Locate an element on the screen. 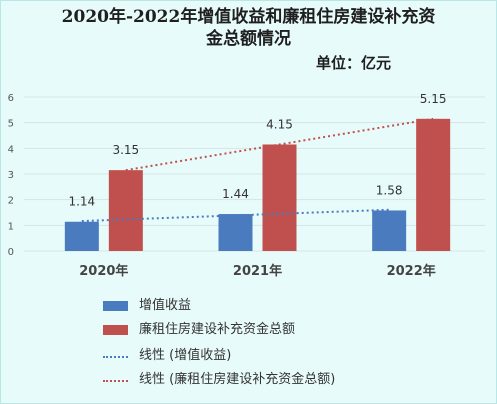 The width and height of the screenshot is (497, 404). y-tick-label: 1 is located at coordinates (11, 226).